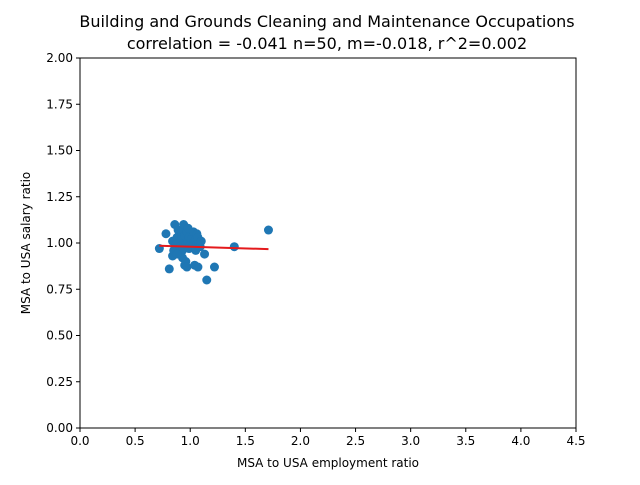 The image size is (640, 485). Describe the element at coordinates (59, 382) in the screenshot. I see `y-tick-label: 0.25` at that location.